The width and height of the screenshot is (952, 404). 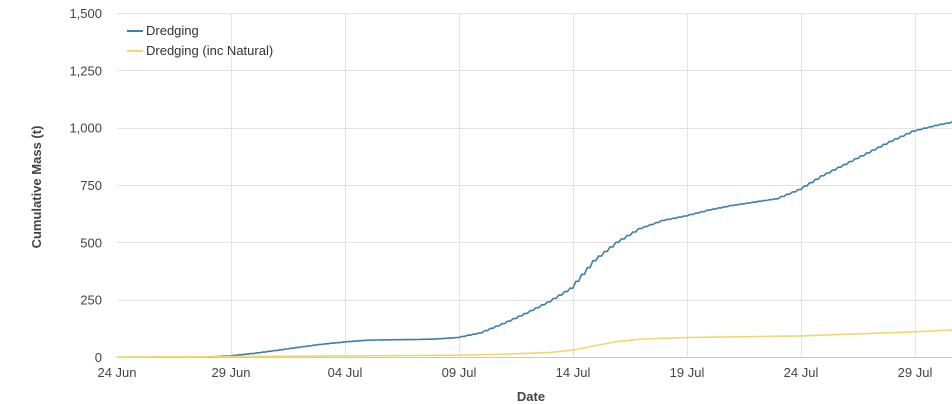 What do you see at coordinates (36, 187) in the screenshot?
I see `y-axis-title: Cumulative Mass (t)` at bounding box center [36, 187].